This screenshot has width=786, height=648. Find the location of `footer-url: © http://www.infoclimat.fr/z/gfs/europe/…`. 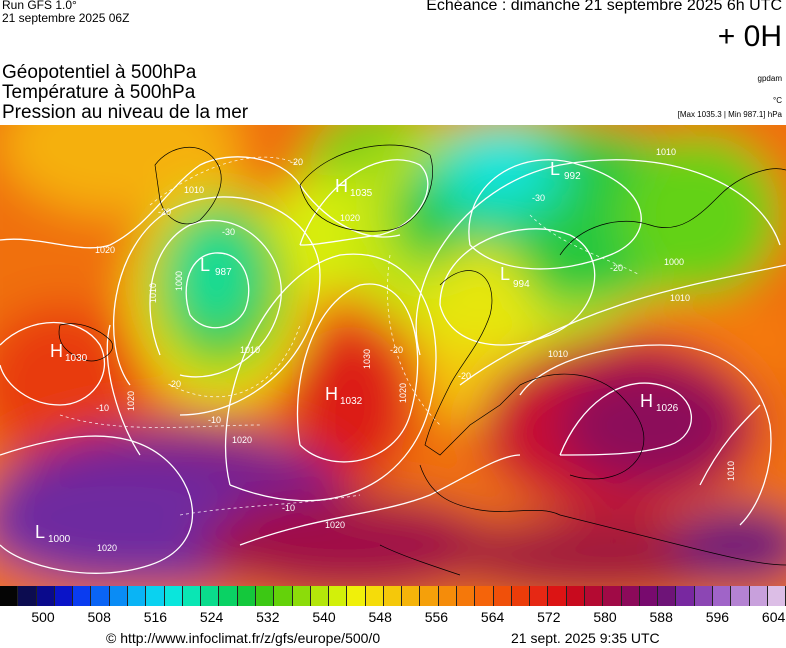

footer-url: © http://www.infoclimat.fr/z/gfs/europe/… is located at coordinates (243, 638).